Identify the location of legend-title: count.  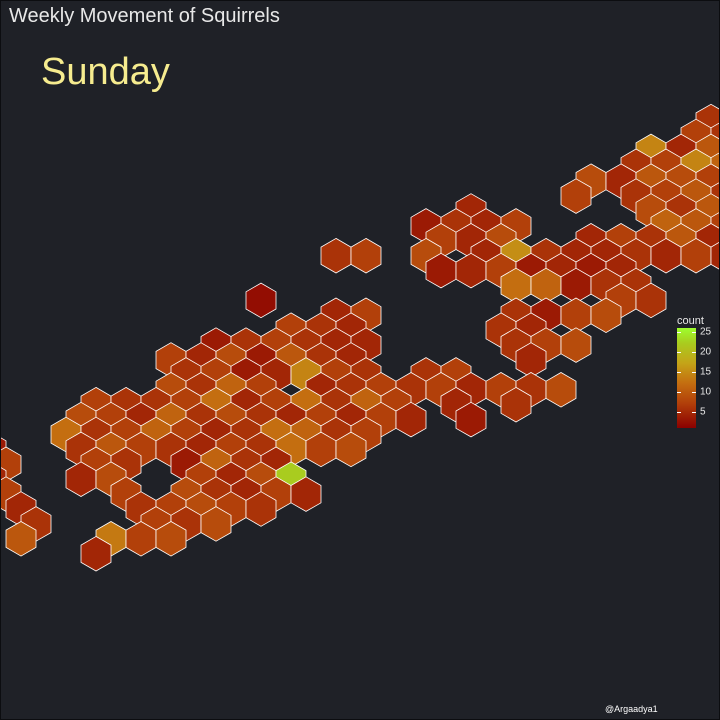
(690, 321).